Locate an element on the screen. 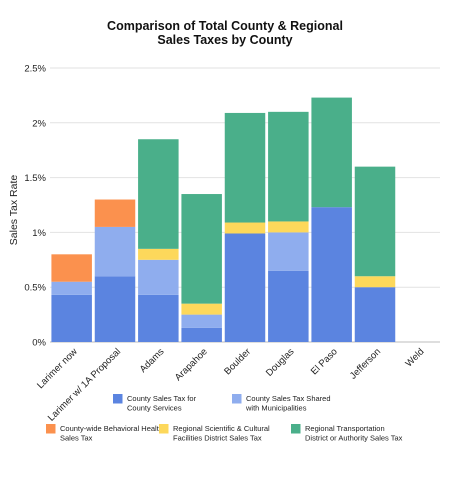 The image size is (450, 480). x-tick-label: Jefferson is located at coordinates (365, 363).